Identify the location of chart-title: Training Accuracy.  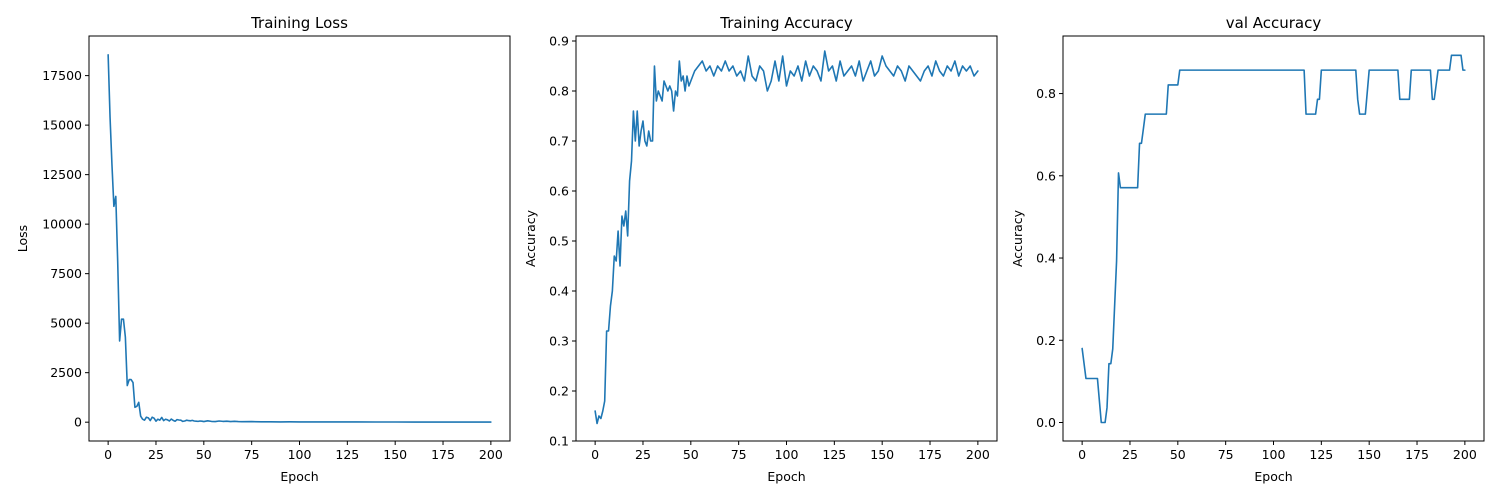
(786, 23).